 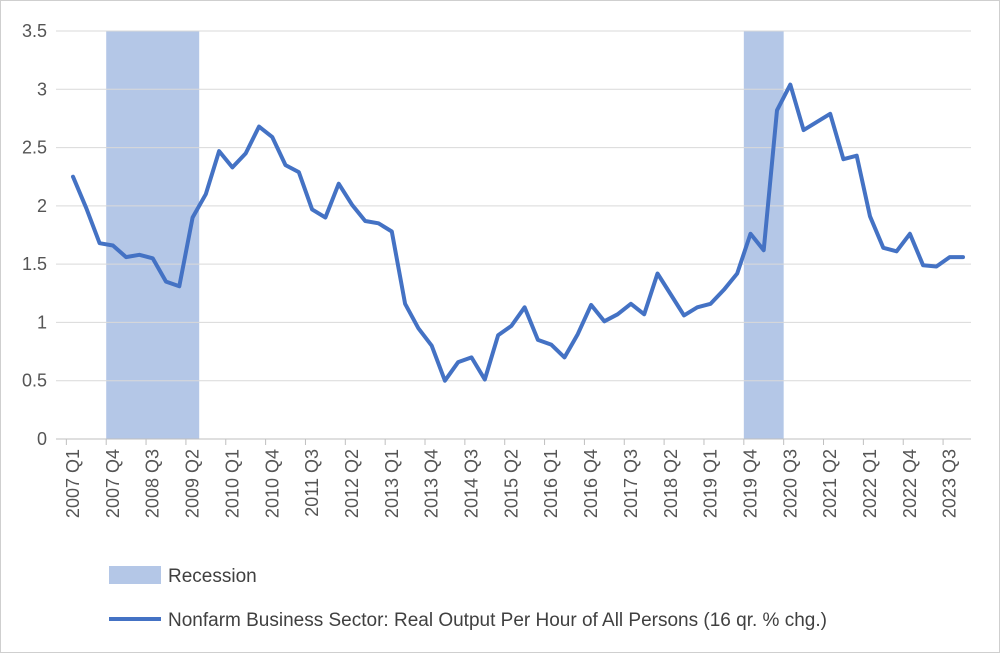 What do you see at coordinates (113, 483) in the screenshot?
I see `x-tick-label: 2007 Q4` at bounding box center [113, 483].